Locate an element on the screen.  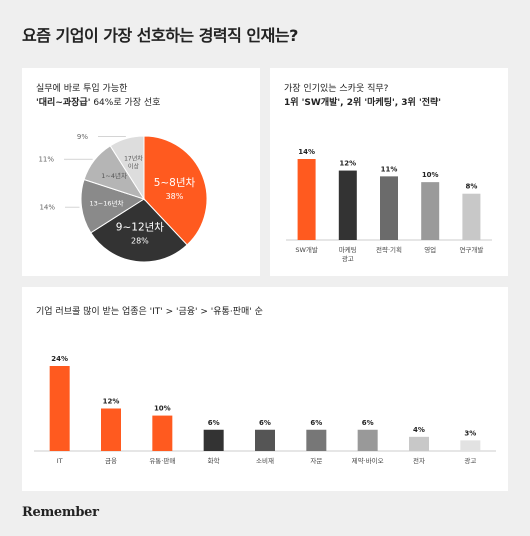
bar-category-label: IT is located at coordinates (60, 461).